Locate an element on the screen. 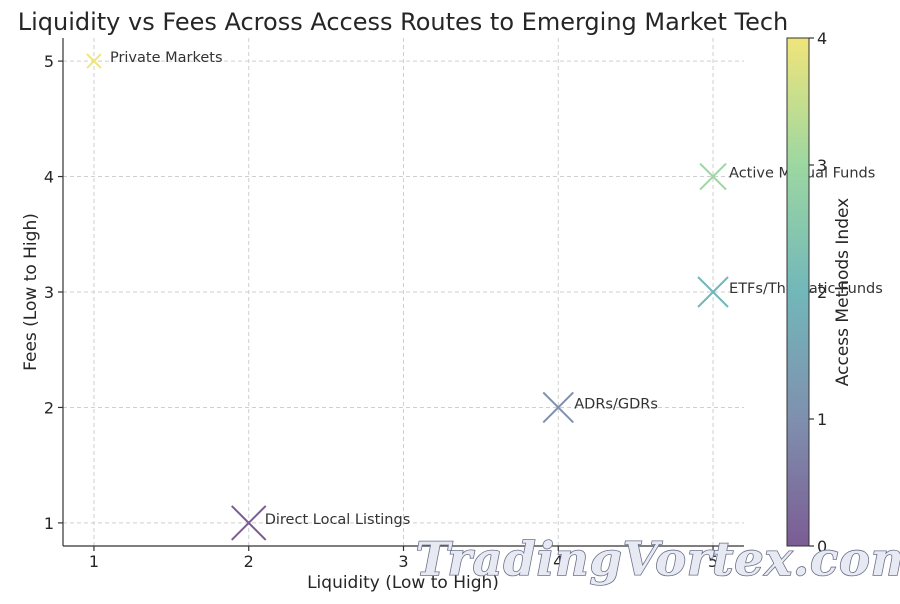 Image resolution: width=900 pixels, height=604 pixels. colorbar-tick-label-1: 1 is located at coordinates (822, 419).